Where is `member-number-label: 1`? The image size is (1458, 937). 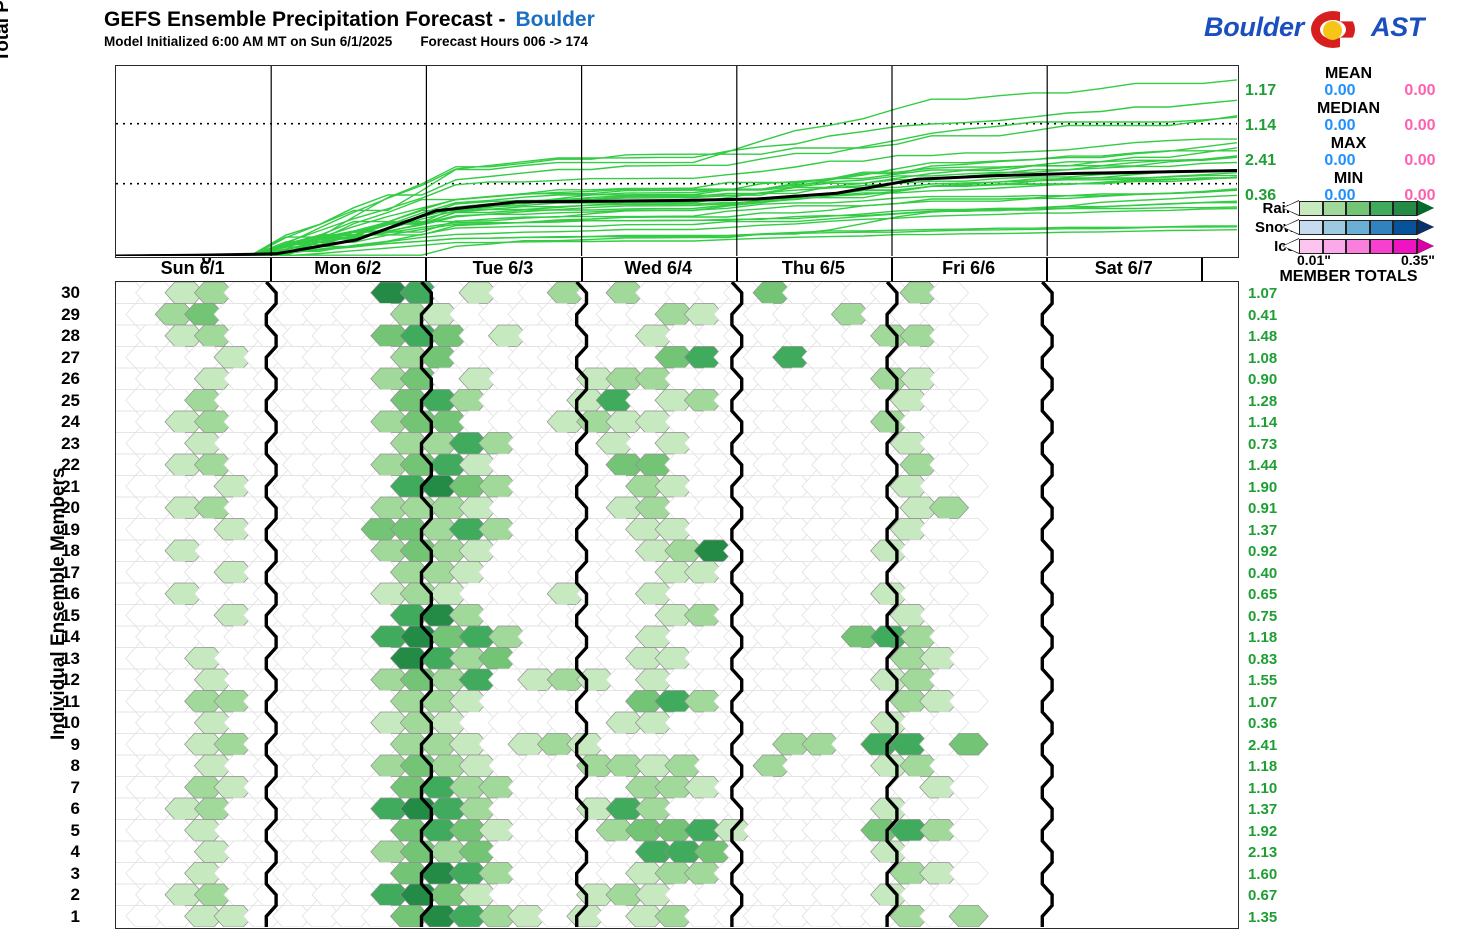
member-number-label: 1 is located at coordinates (75, 916).